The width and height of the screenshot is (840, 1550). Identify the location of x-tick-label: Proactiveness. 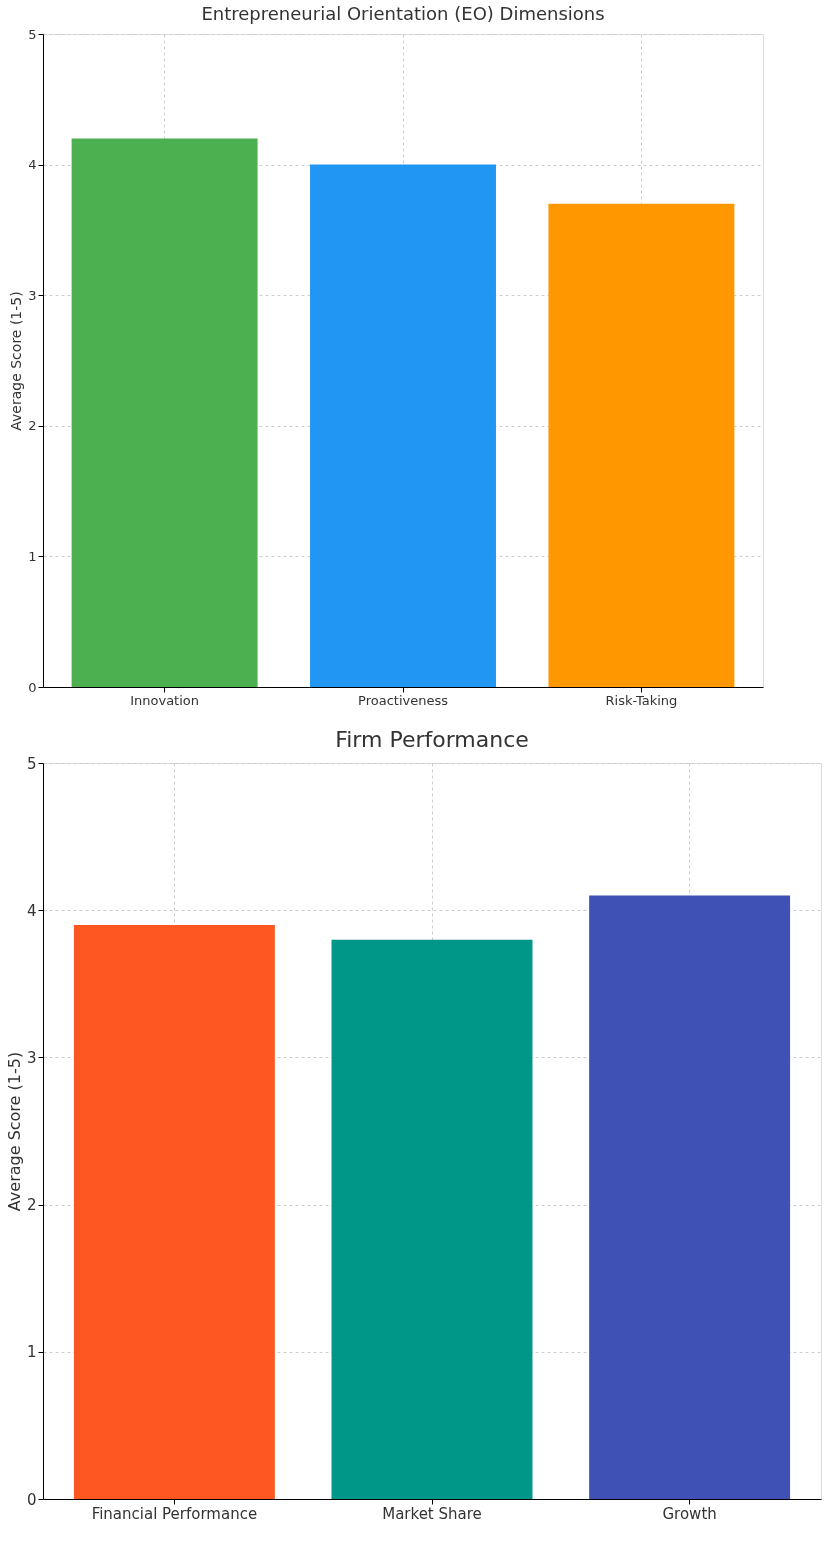
(403, 700).